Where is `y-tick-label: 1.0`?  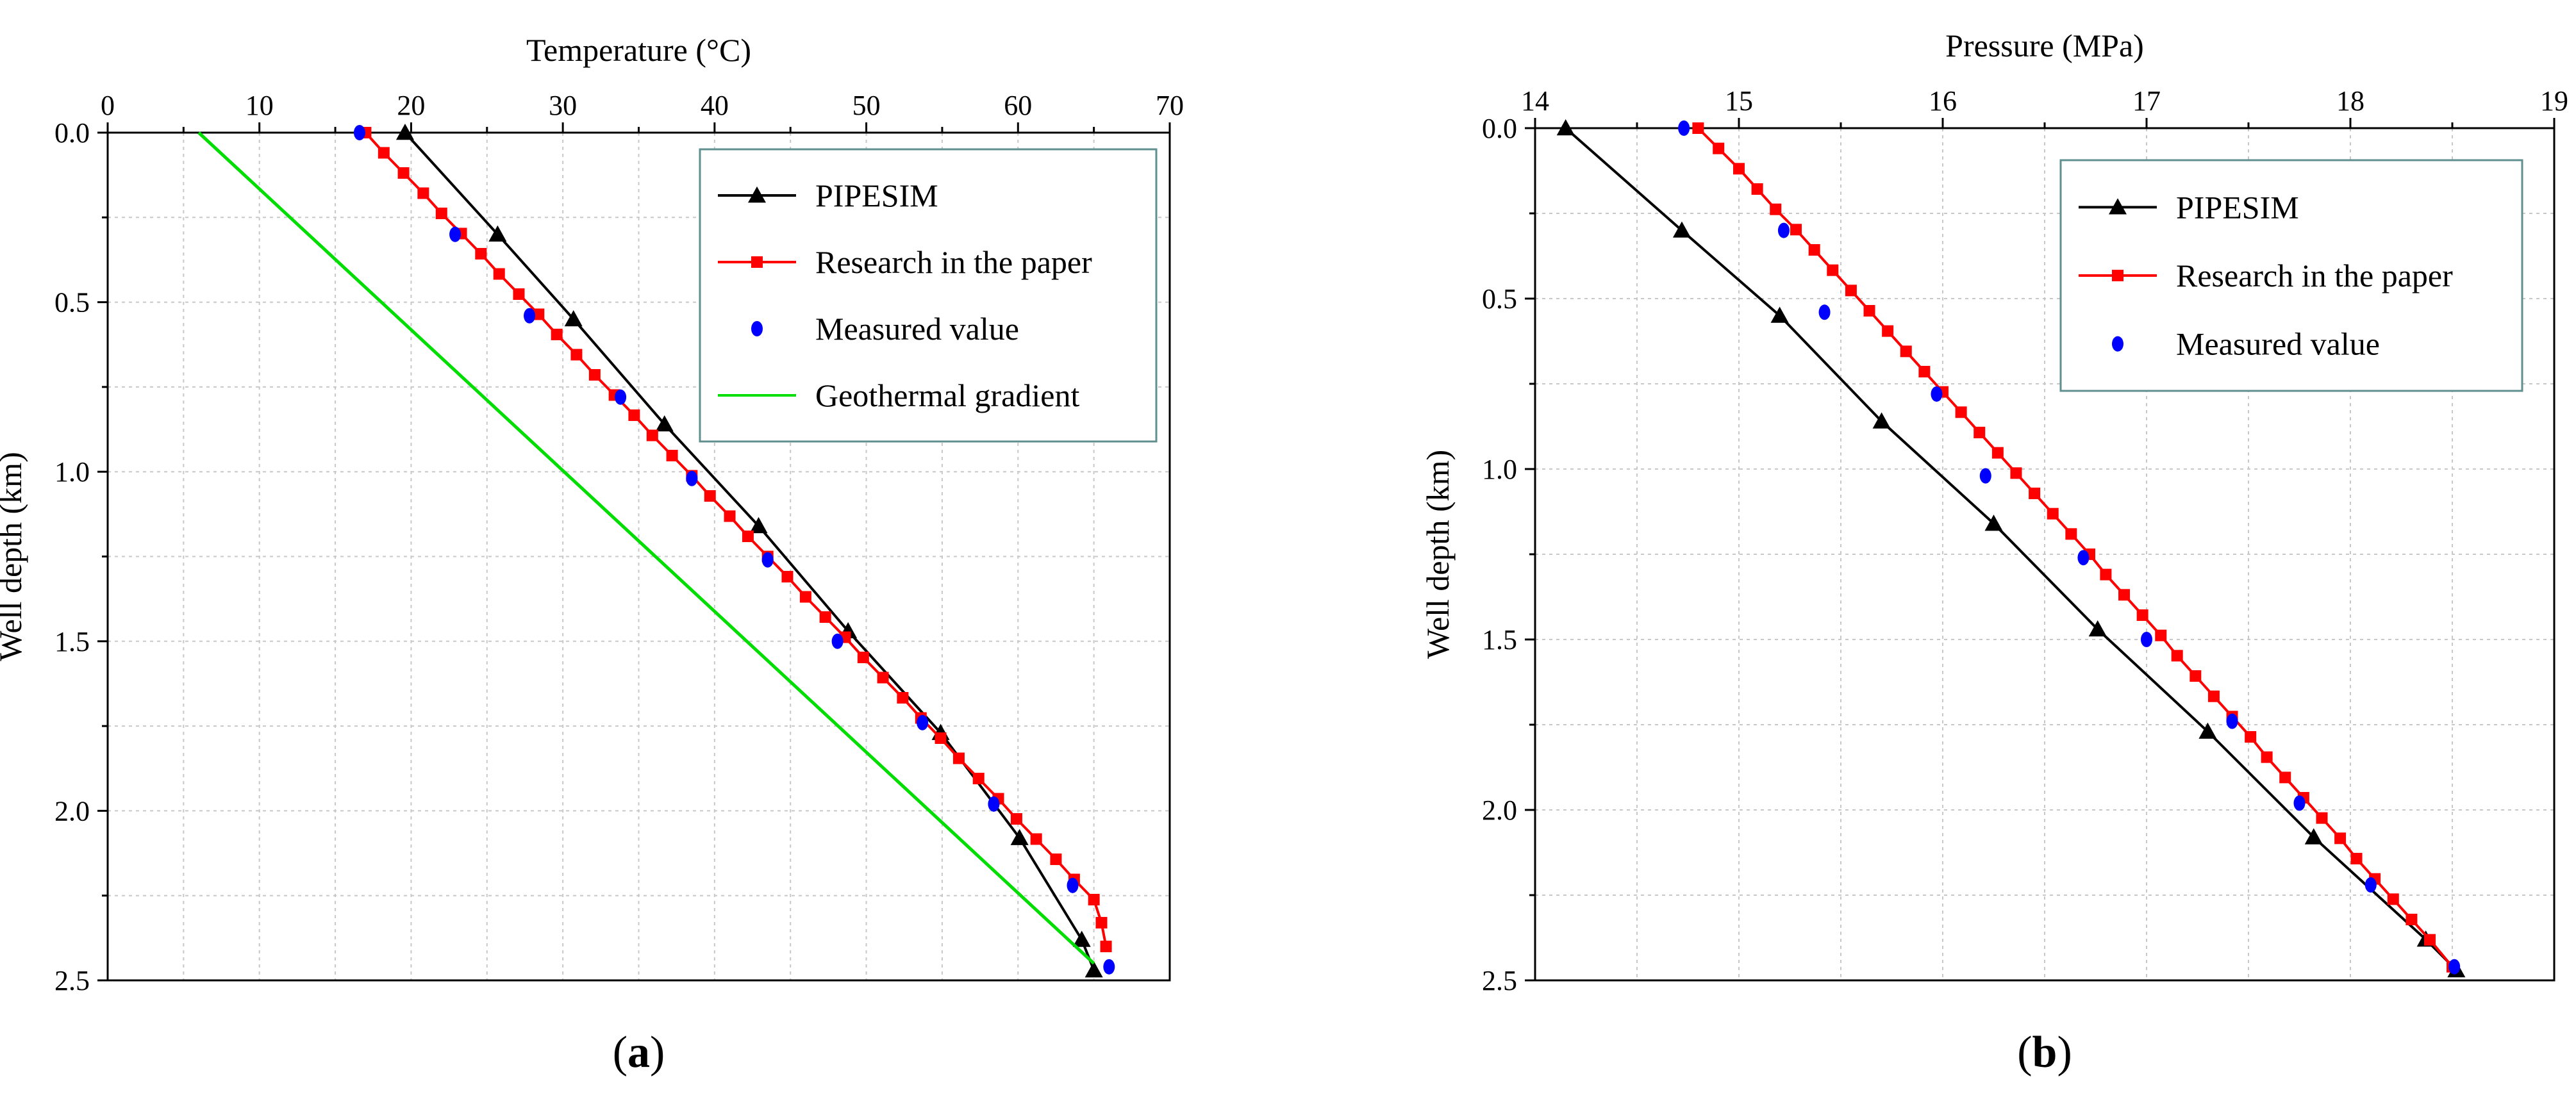
y-tick-label: 1.0 is located at coordinates (1499, 469).